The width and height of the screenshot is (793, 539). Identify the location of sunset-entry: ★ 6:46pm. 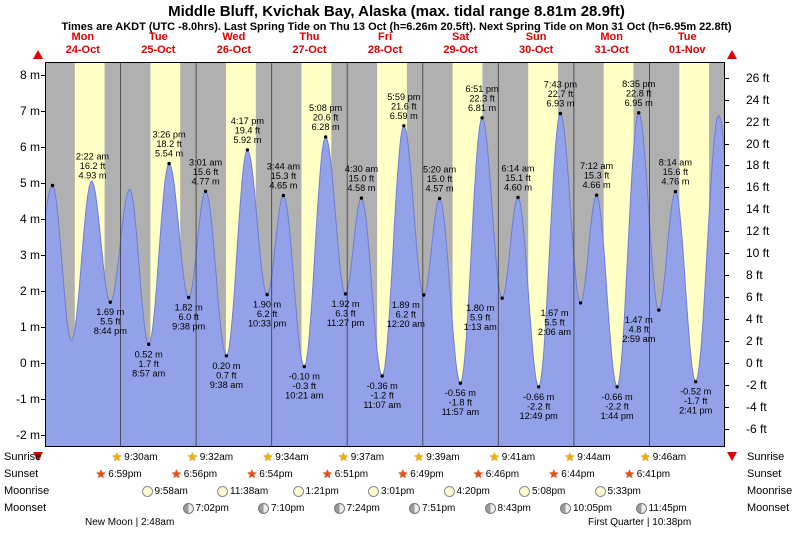
(496, 474).